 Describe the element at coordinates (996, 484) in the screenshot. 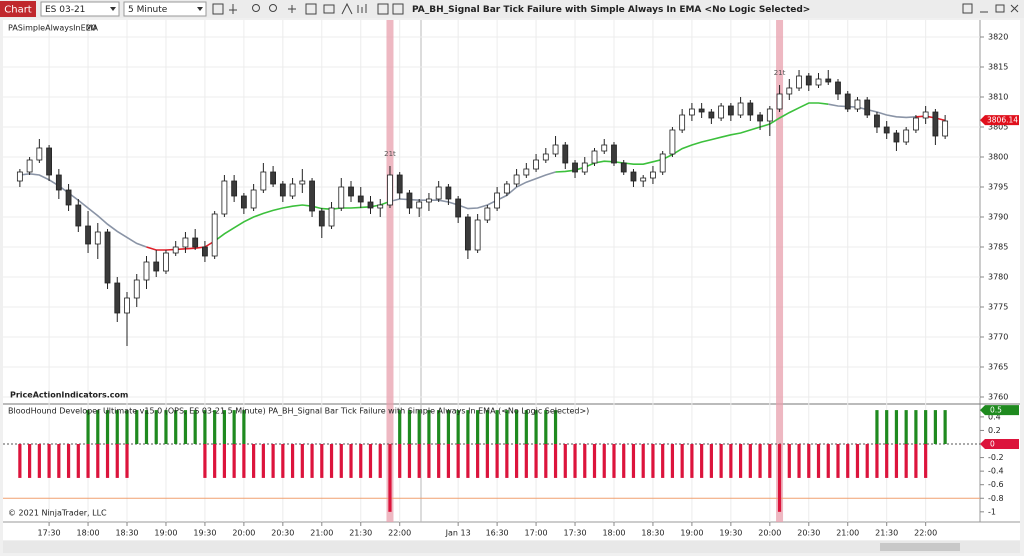

I see `y-tick-label: -0.6` at that location.